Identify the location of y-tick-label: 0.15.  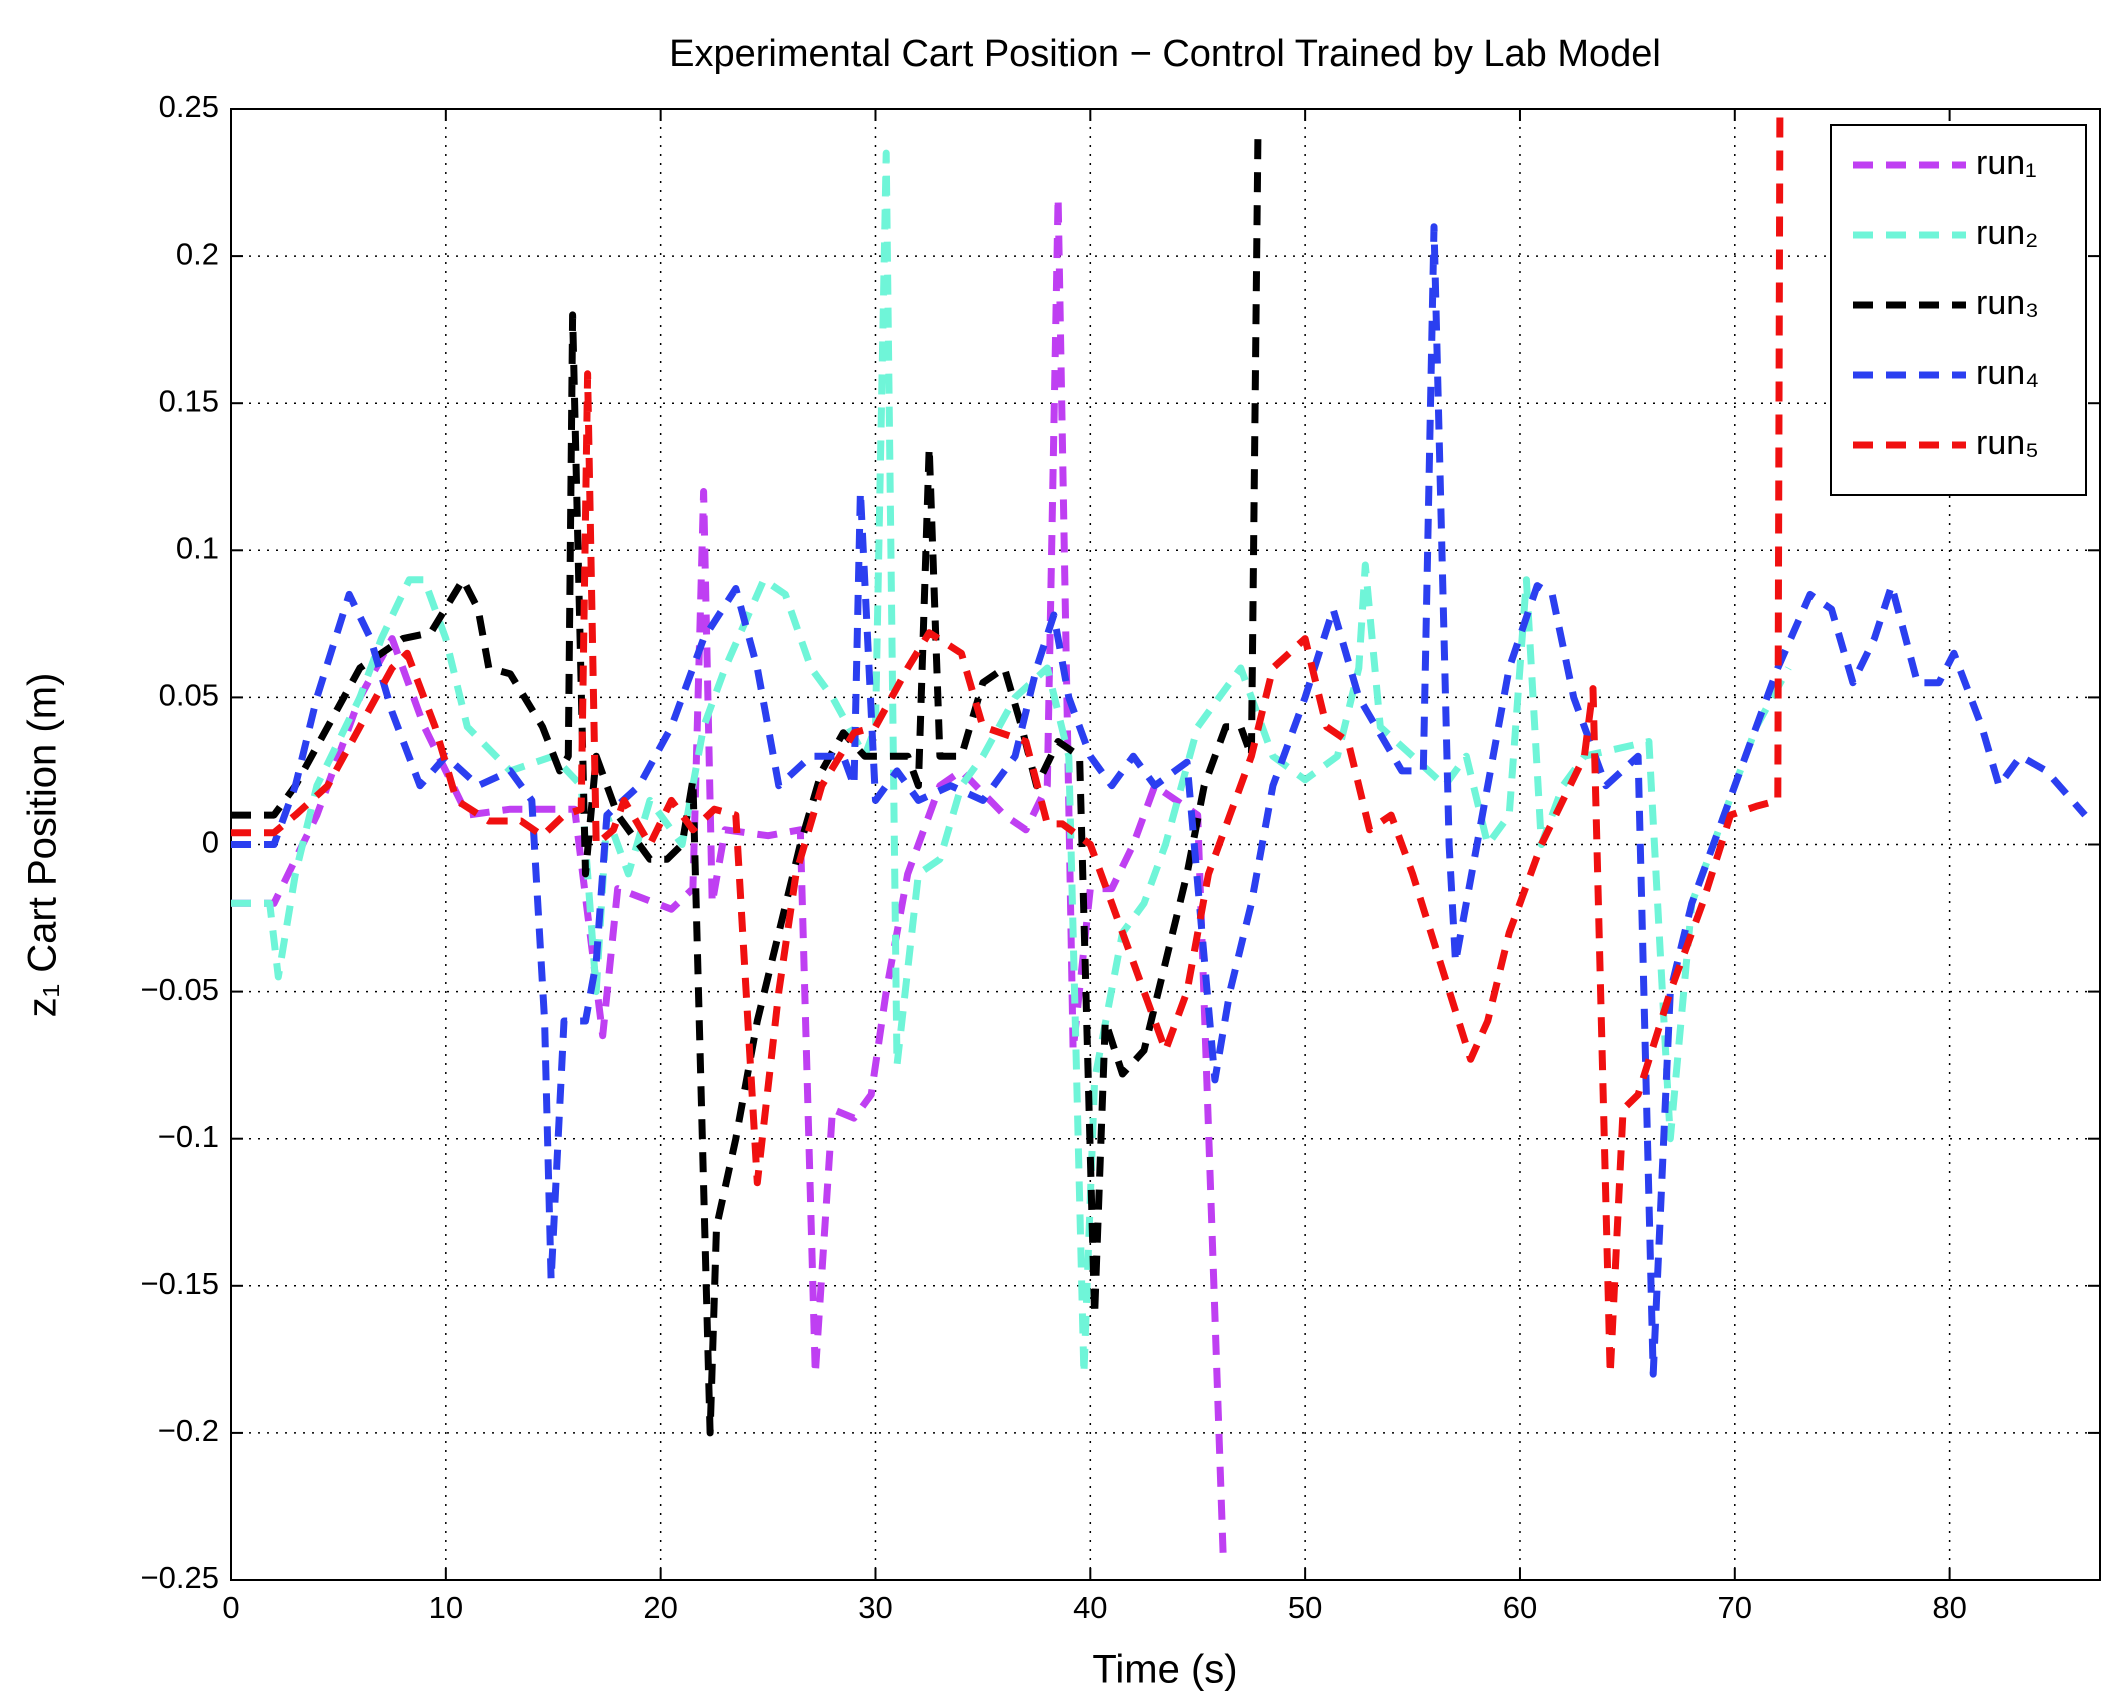
(189, 400).